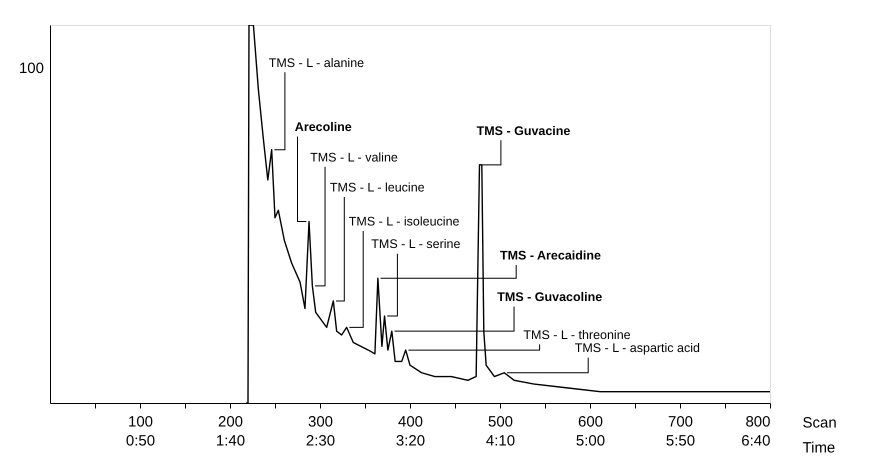 The image size is (889, 463). What do you see at coordinates (577, 335) in the screenshot?
I see `annotation: TMS - L - threonine` at bounding box center [577, 335].